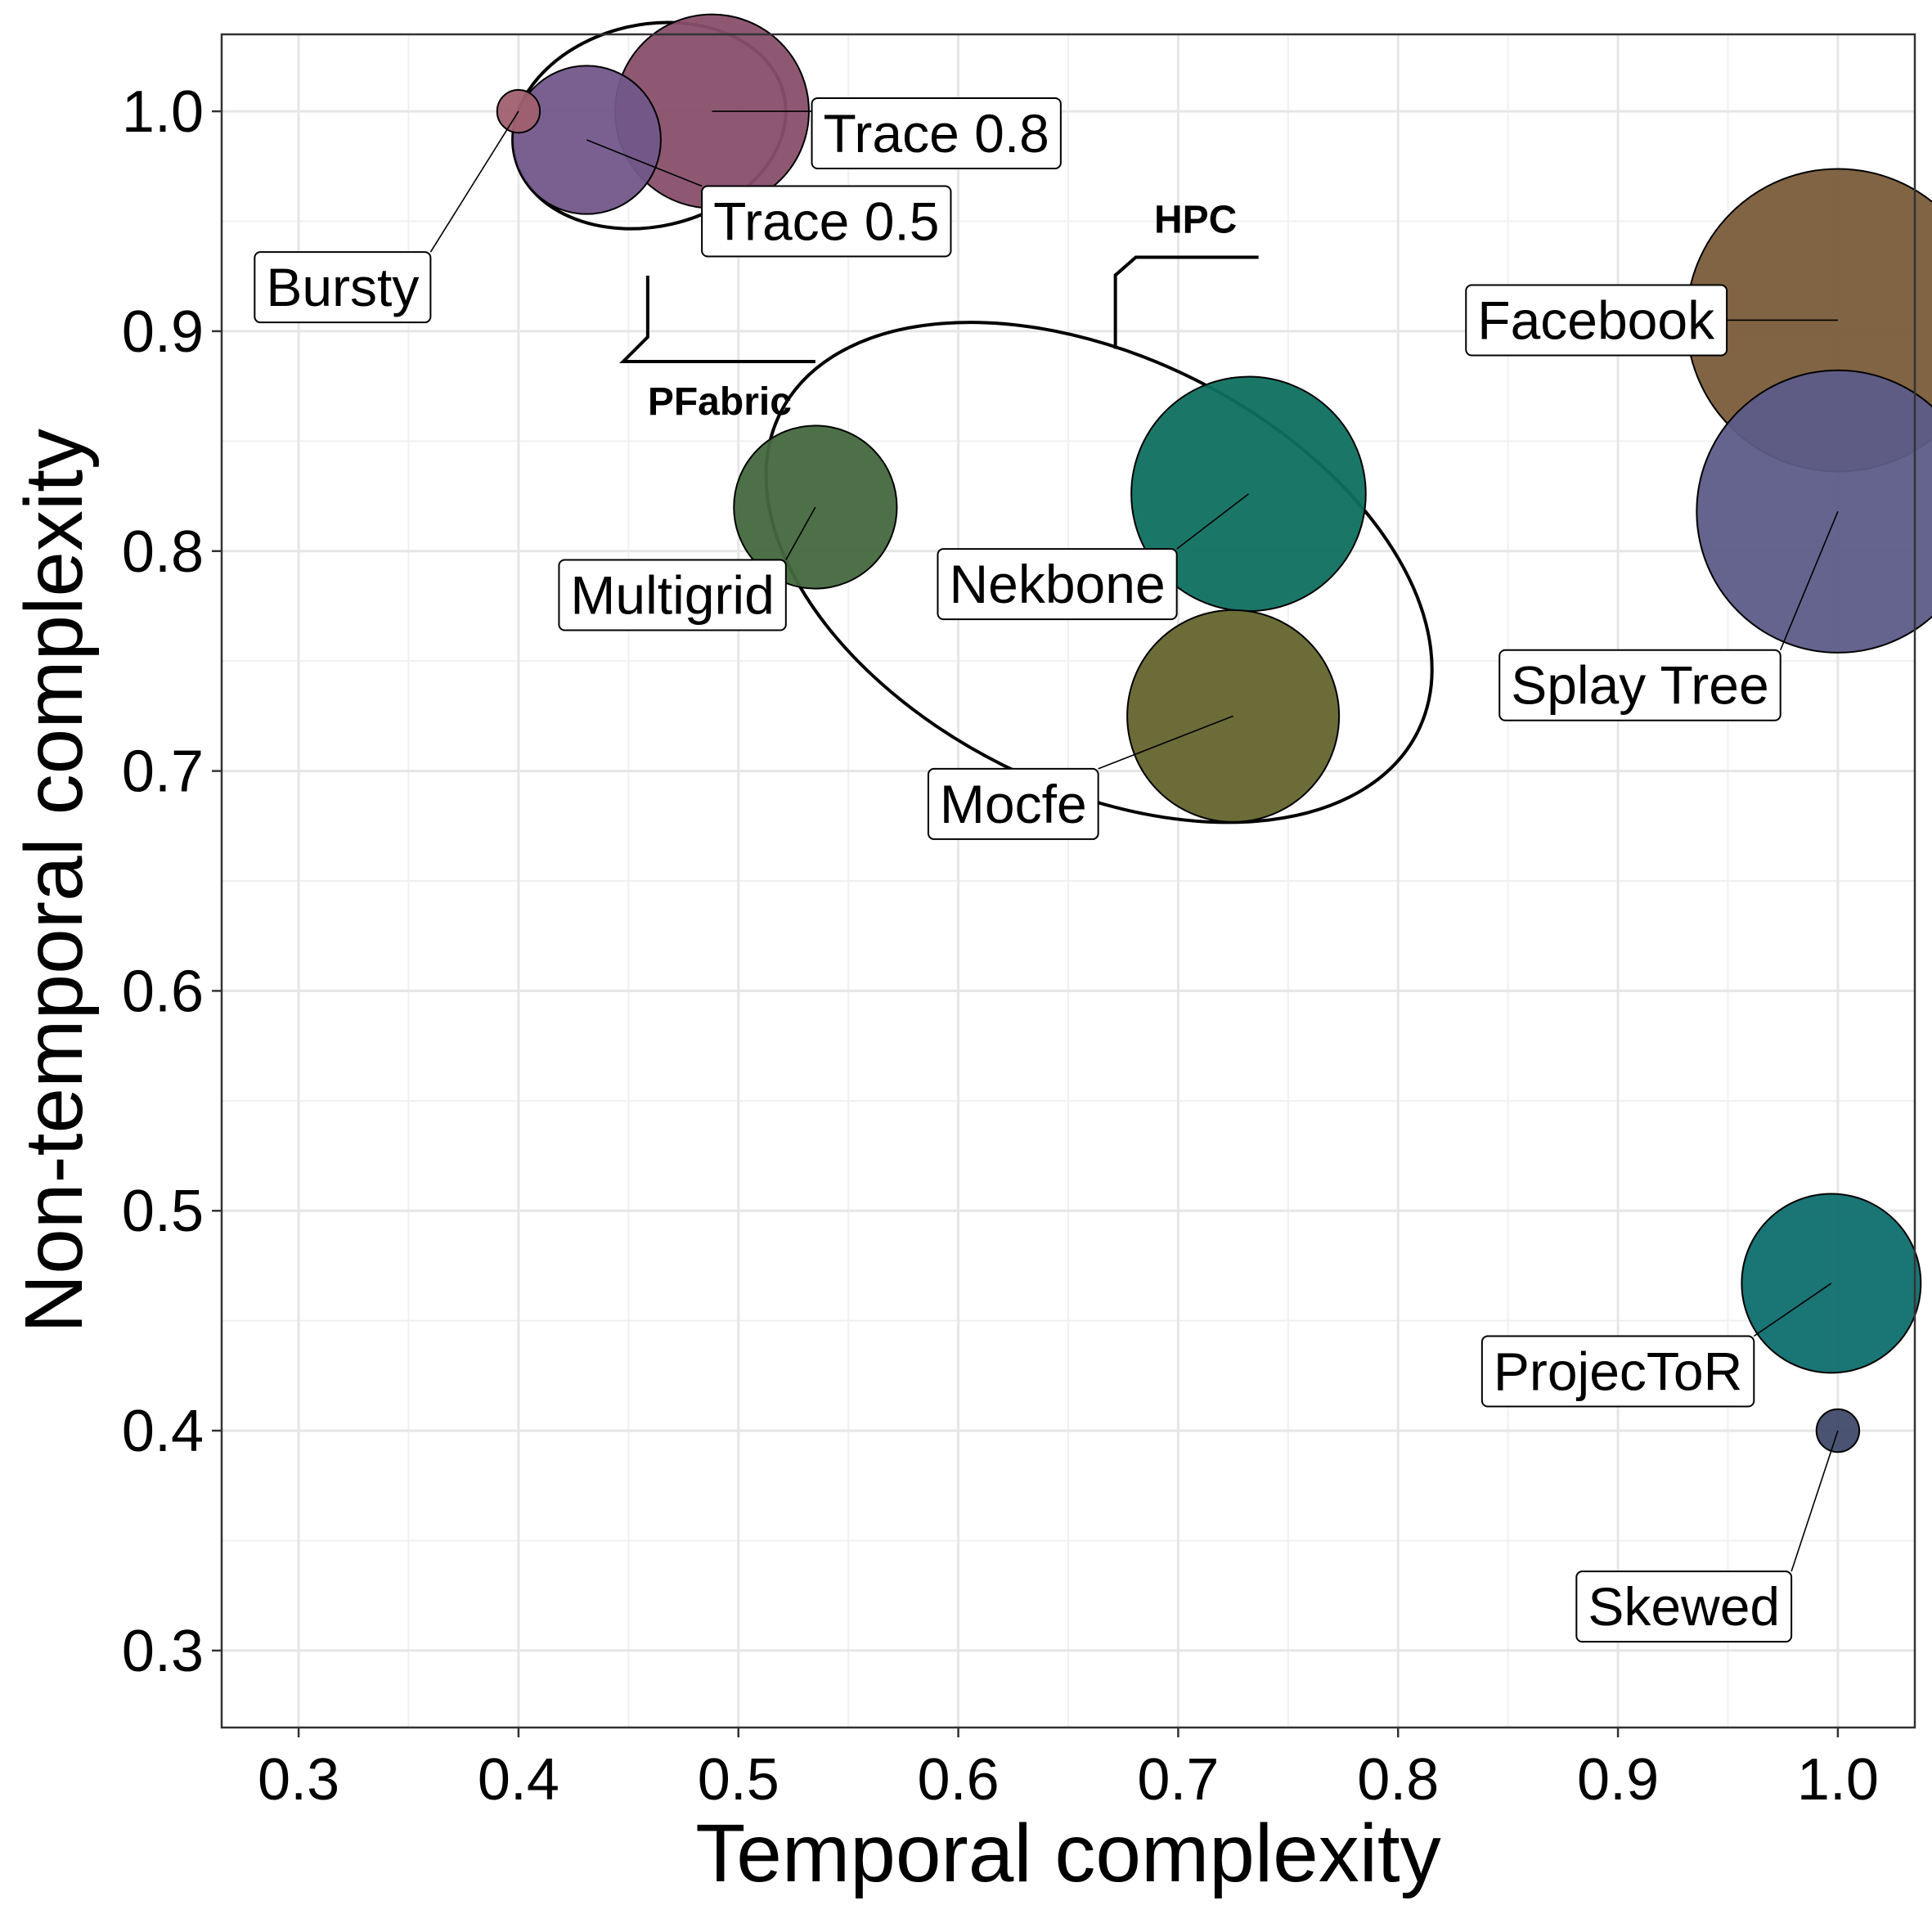 This screenshot has width=1932, height=1932. I want to click on y-axis-title: Non-temporal complexity, so click(54, 881).